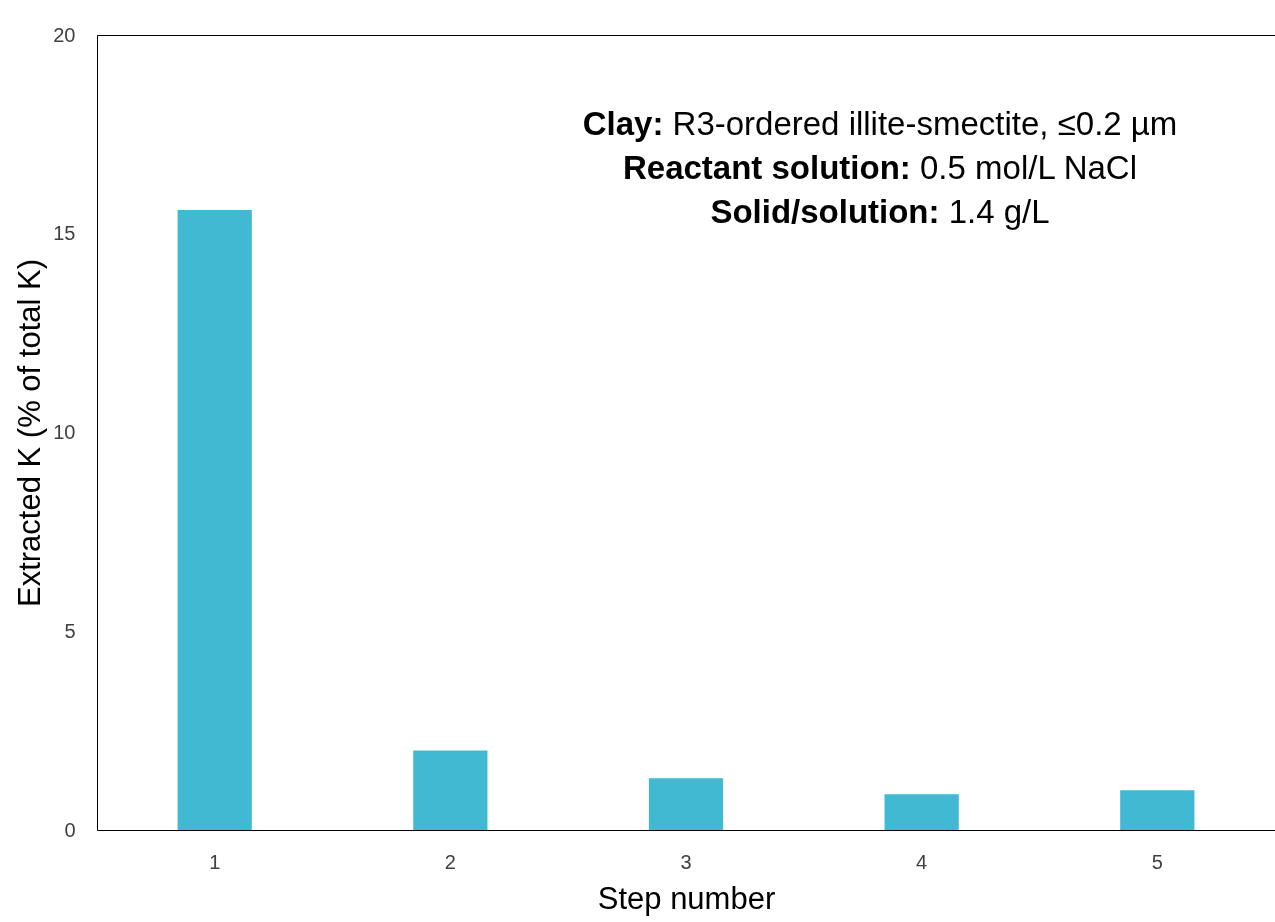 The width and height of the screenshot is (1275, 922). I want to click on x-tick-label: 2, so click(450, 861).